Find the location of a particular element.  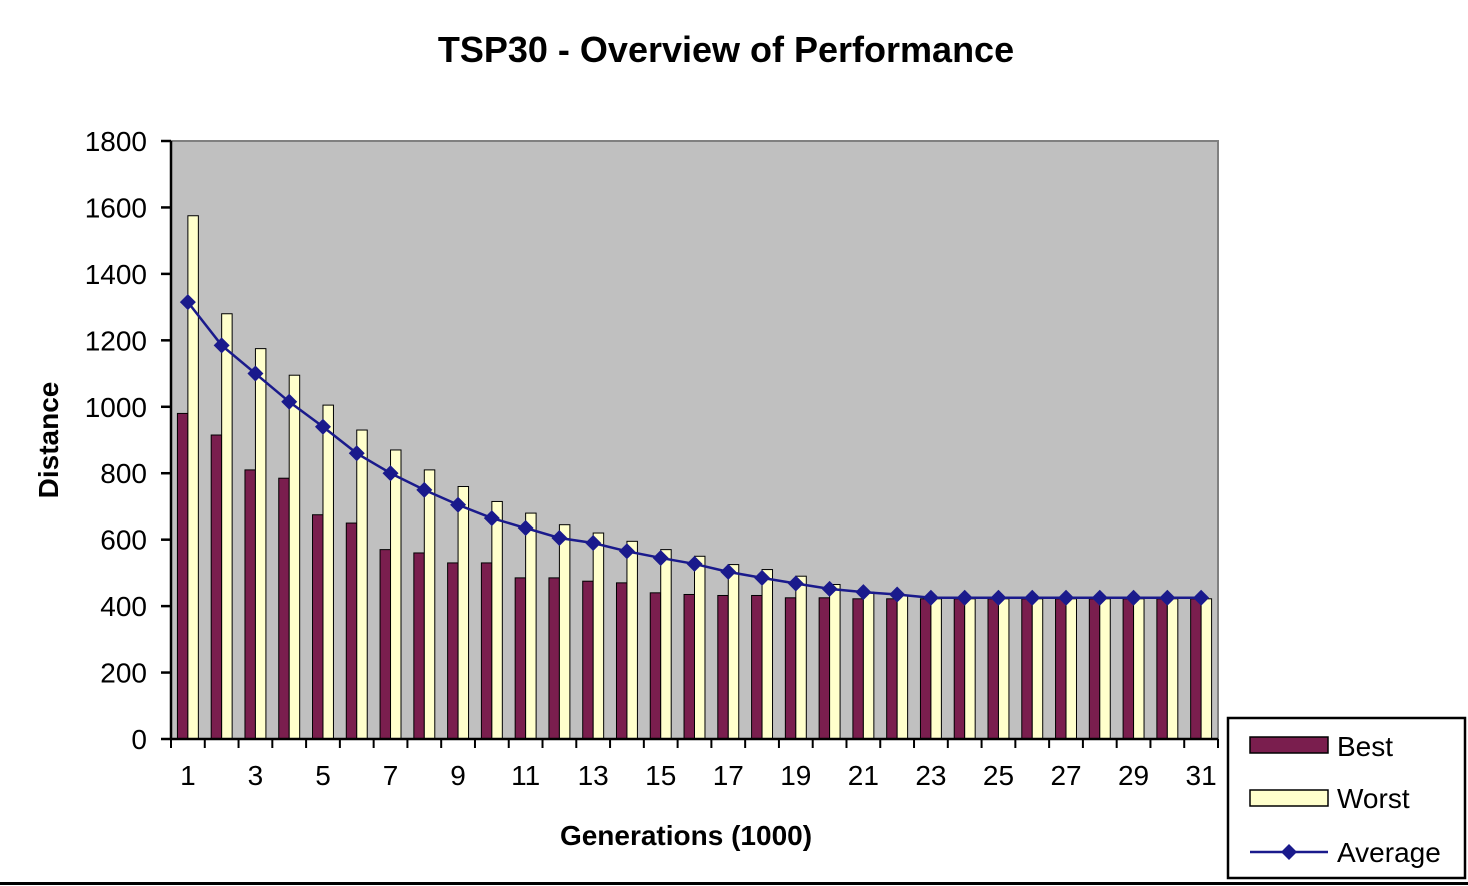

x-tick-label: 1 is located at coordinates (188, 775).